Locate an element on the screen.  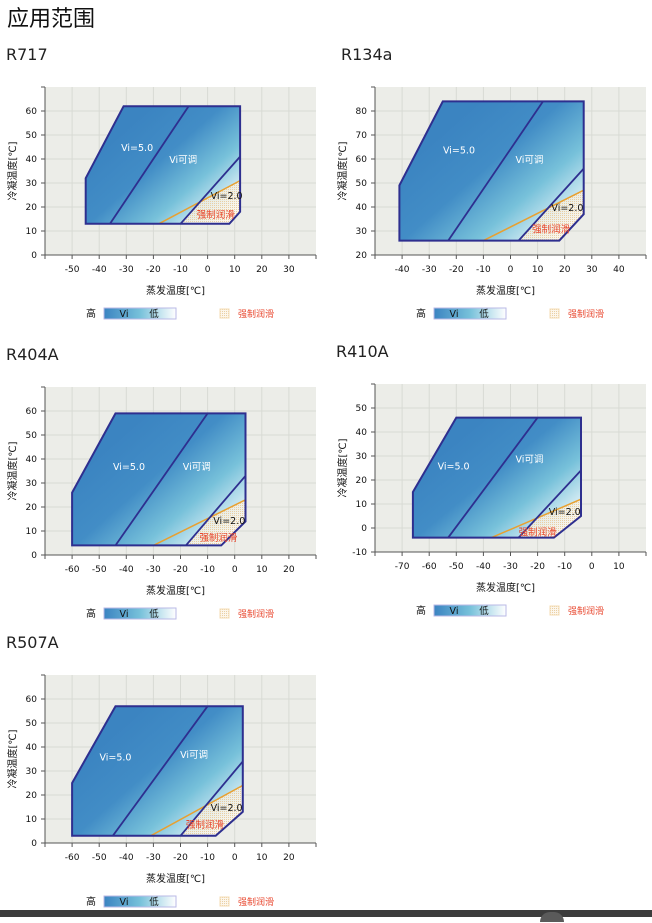
chart-title: R404A is located at coordinates (32, 354).